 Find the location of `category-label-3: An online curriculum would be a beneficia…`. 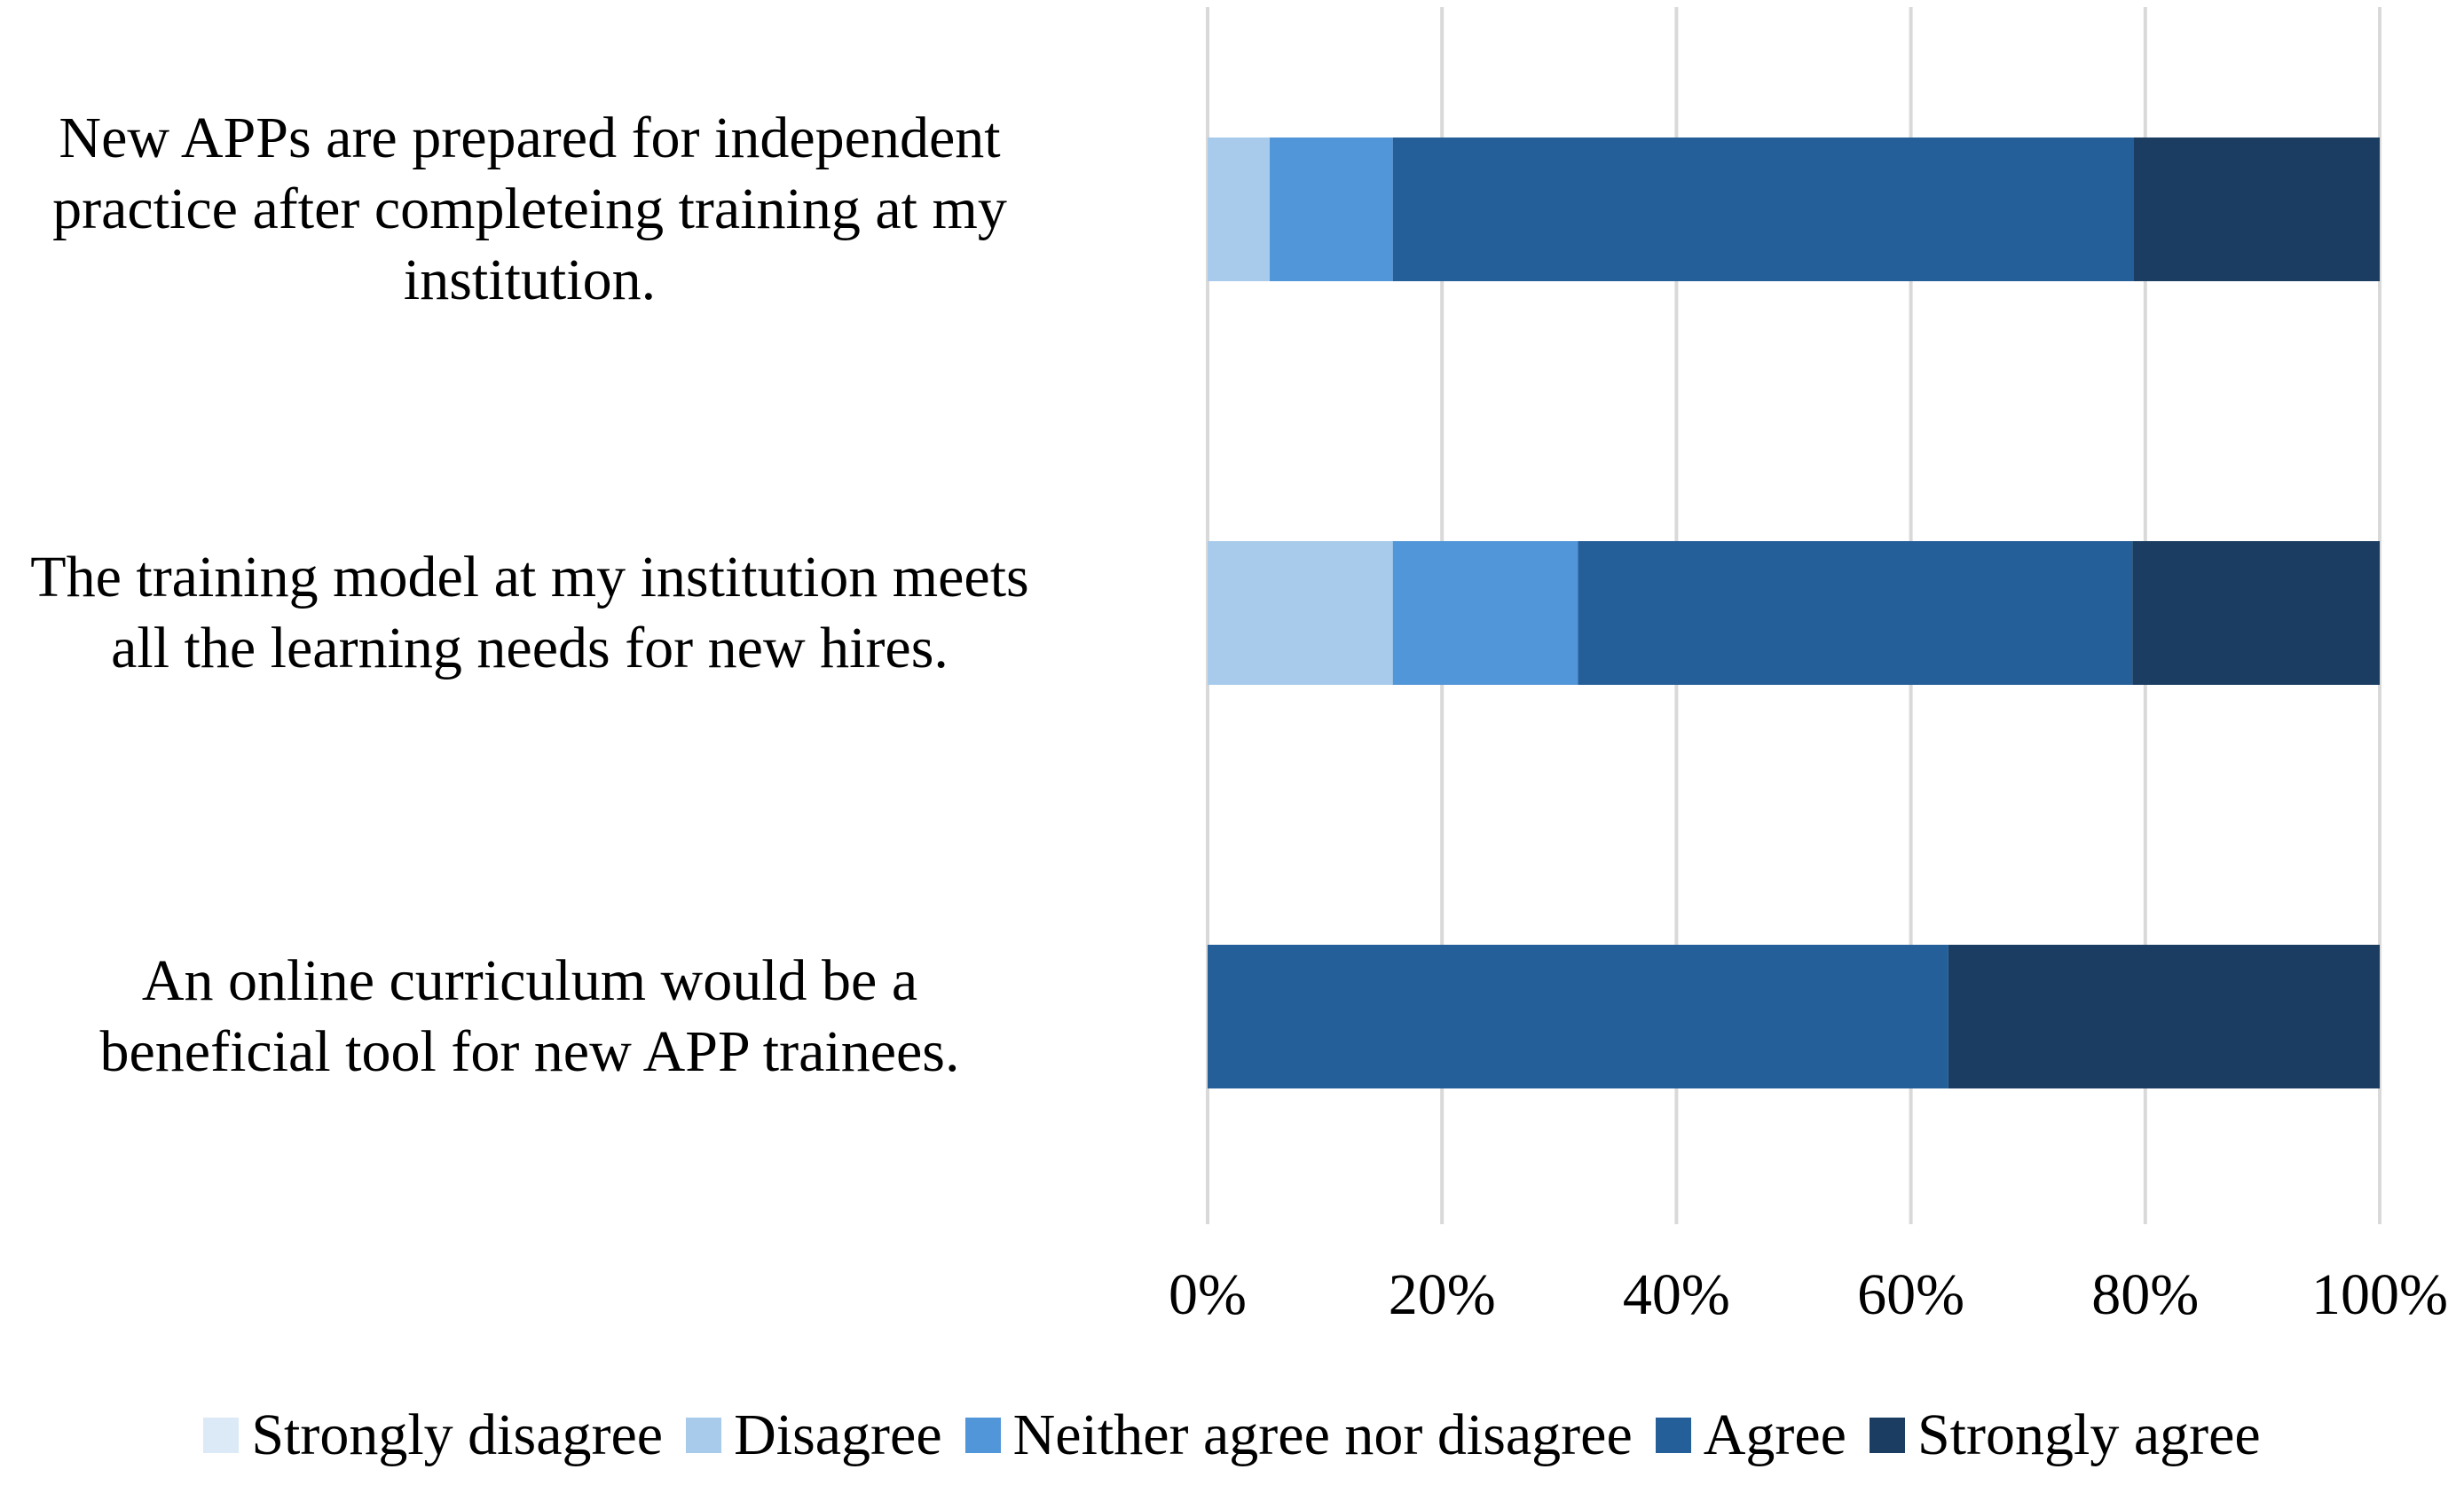

category-label-3: An online curriculum would be a beneficia… is located at coordinates (566, 1017).